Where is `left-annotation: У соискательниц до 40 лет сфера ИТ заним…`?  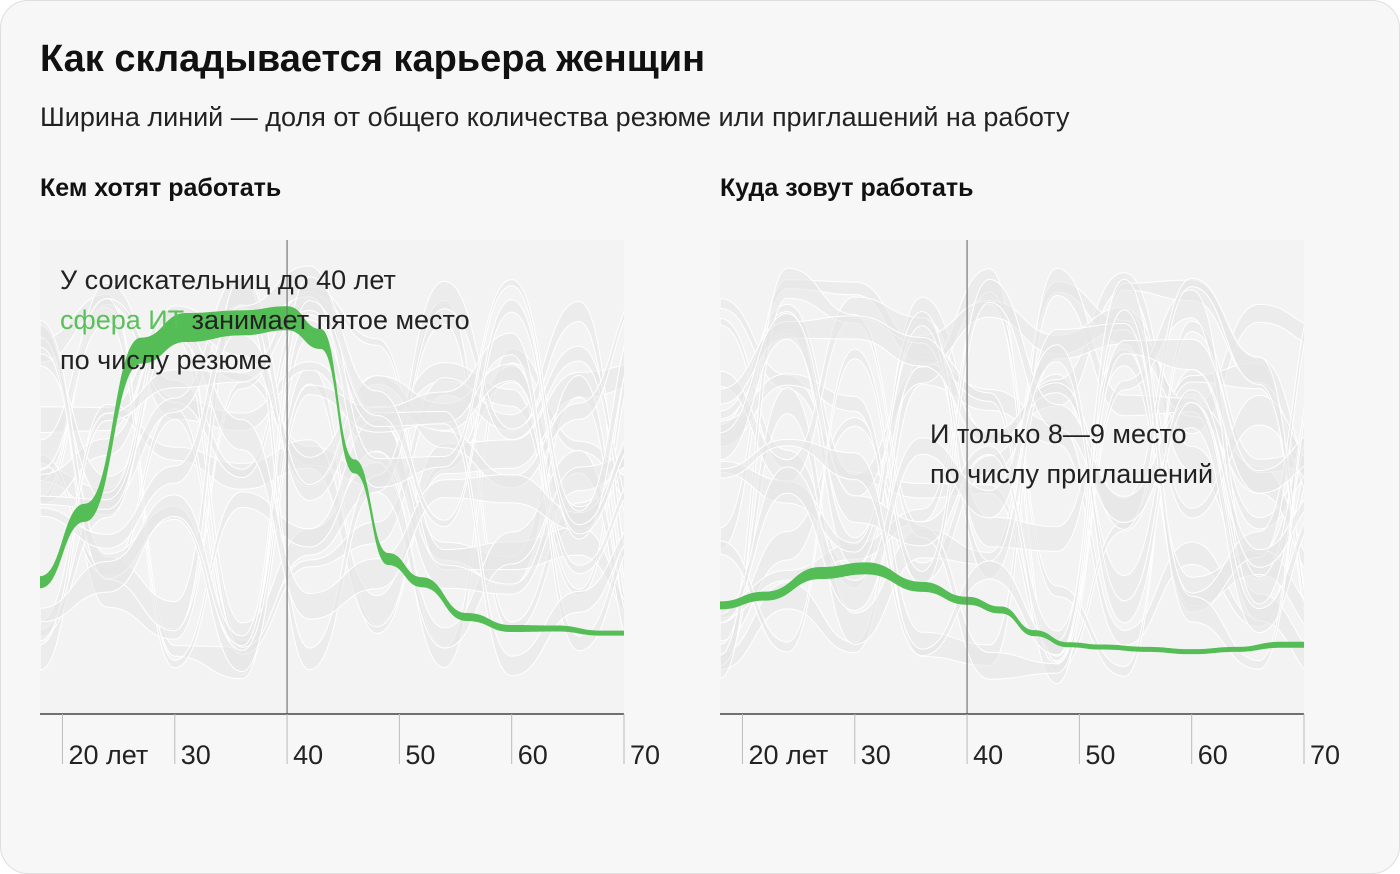
left-annotation: У соискательниц до 40 лет сфера ИТ заним… is located at coordinates (265, 320).